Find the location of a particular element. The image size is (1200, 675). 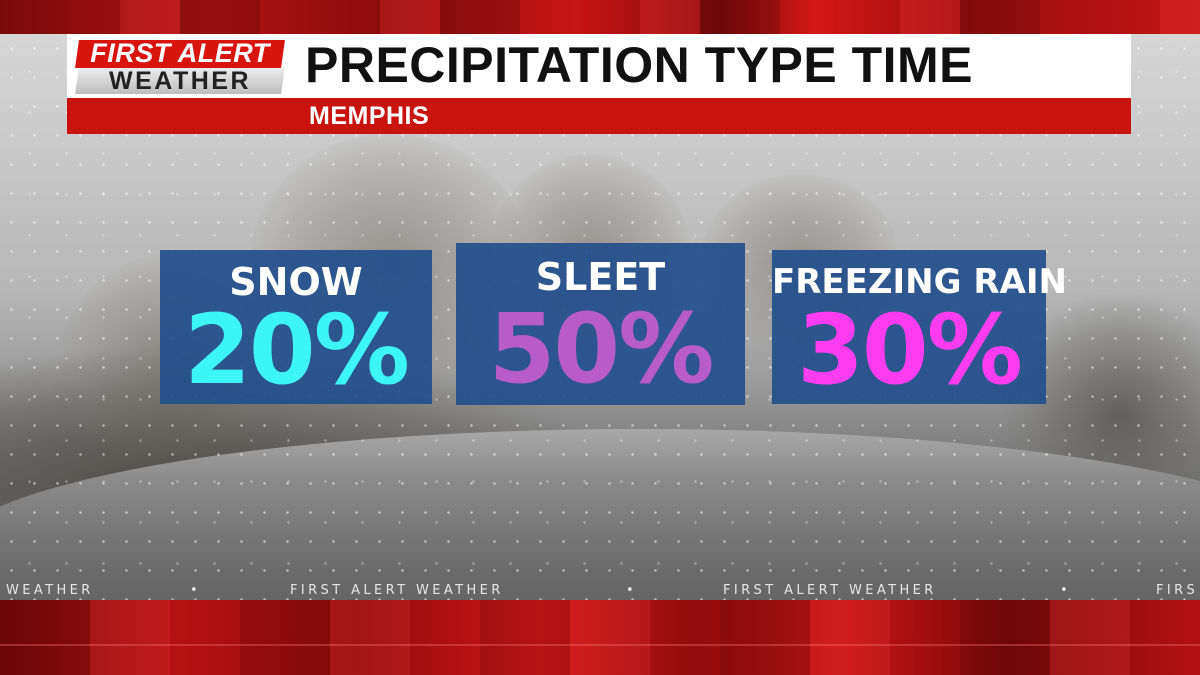

location-label: MEMPHIS is located at coordinates (369, 116).